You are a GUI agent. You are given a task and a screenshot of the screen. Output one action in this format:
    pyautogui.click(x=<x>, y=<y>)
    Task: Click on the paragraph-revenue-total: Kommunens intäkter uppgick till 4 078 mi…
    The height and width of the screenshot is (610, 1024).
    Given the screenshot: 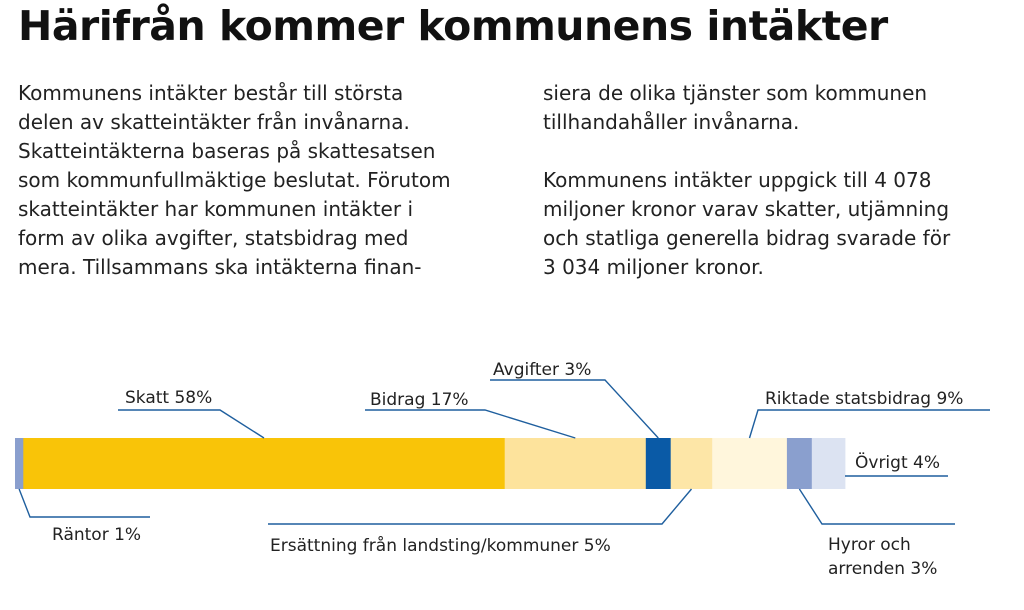 What is the action you would take?
    pyautogui.click(x=778, y=224)
    